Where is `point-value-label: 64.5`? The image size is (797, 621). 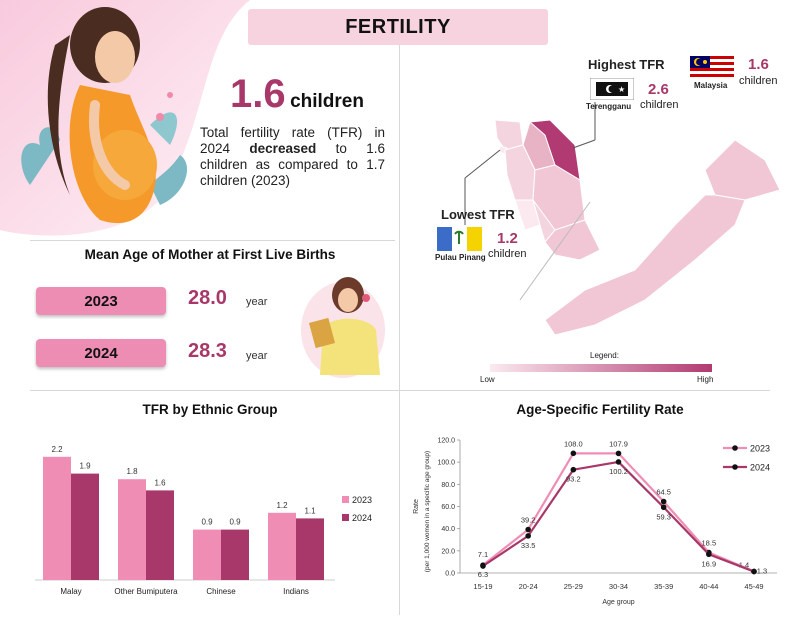
point-value-label: 64.5 is located at coordinates (663, 492).